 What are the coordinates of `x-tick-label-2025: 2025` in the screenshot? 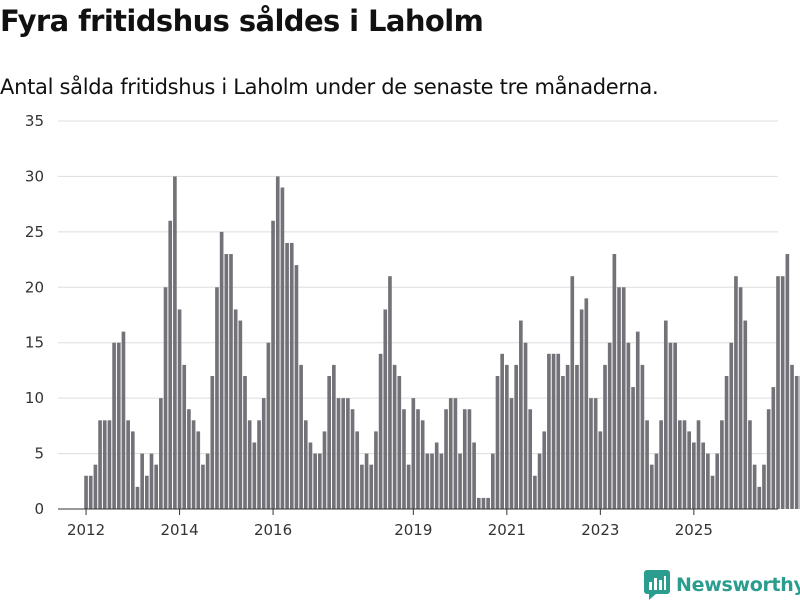 It's located at (694, 530).